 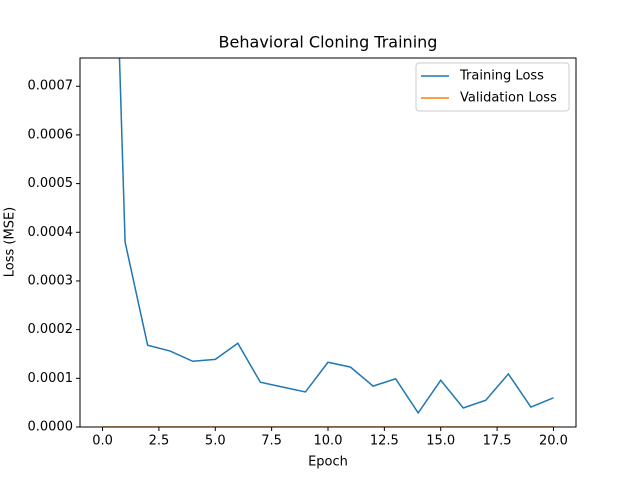 I want to click on y-tick-label: 0.0006, so click(x=51, y=134).